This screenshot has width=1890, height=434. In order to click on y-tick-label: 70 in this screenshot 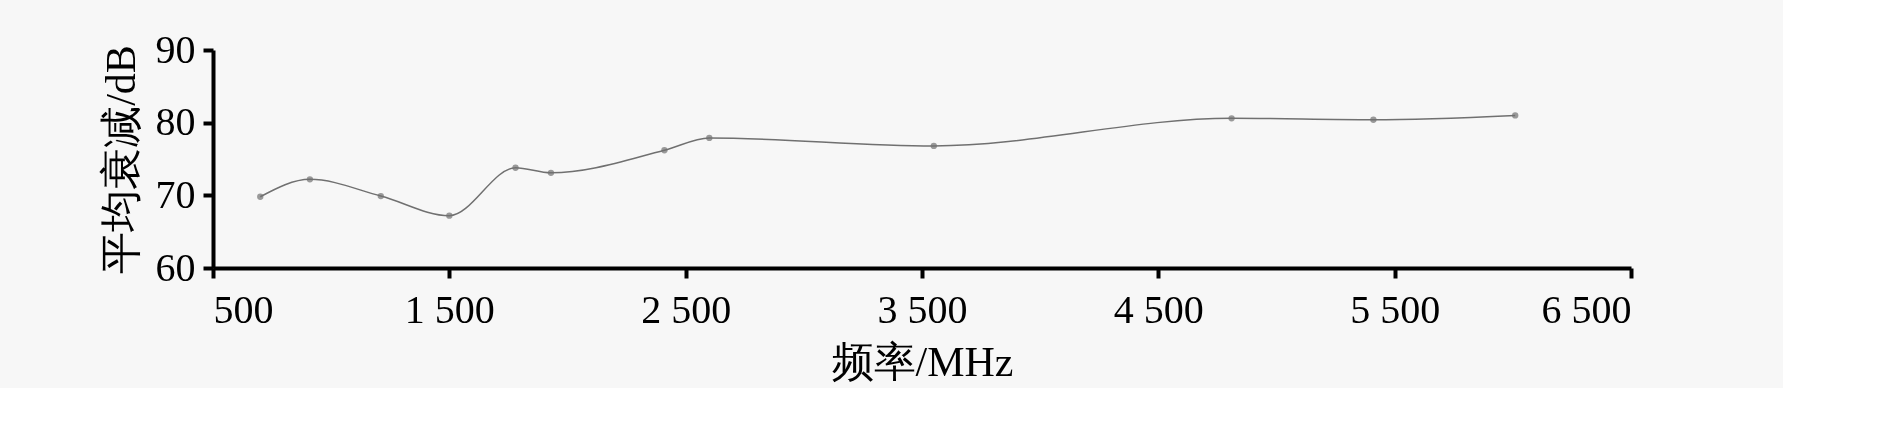, I will do `click(175, 194)`.